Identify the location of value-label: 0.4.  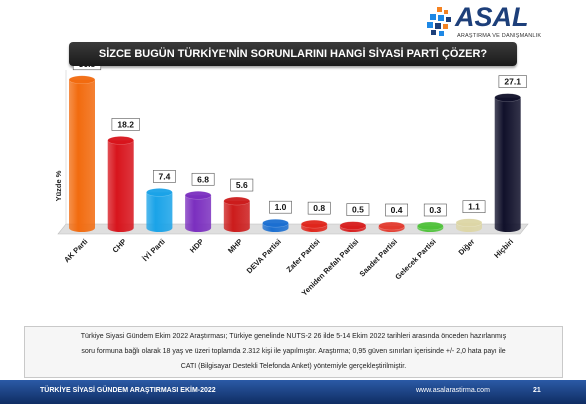
(397, 210).